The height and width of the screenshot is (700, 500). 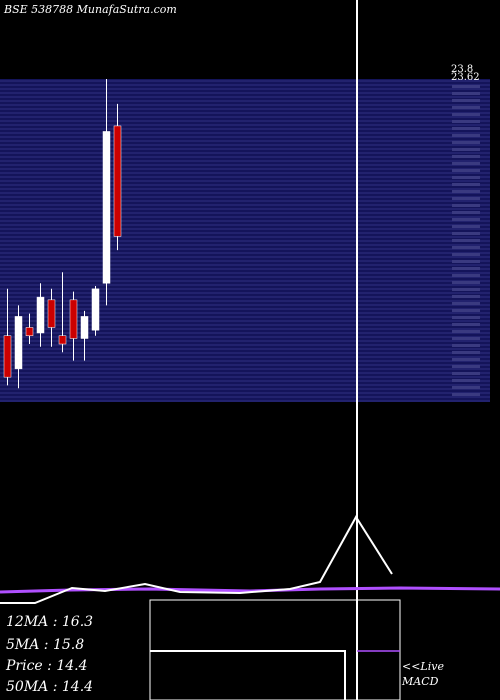 What do you see at coordinates (465, 230) in the screenshot?
I see `price-labels: 23.823.62` at bounding box center [465, 230].